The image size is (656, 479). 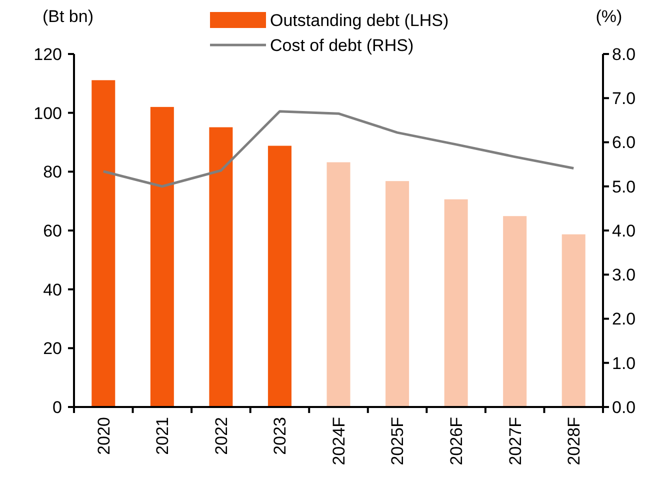 I want to click on x-tick-label: 2026F, so click(x=456, y=441).